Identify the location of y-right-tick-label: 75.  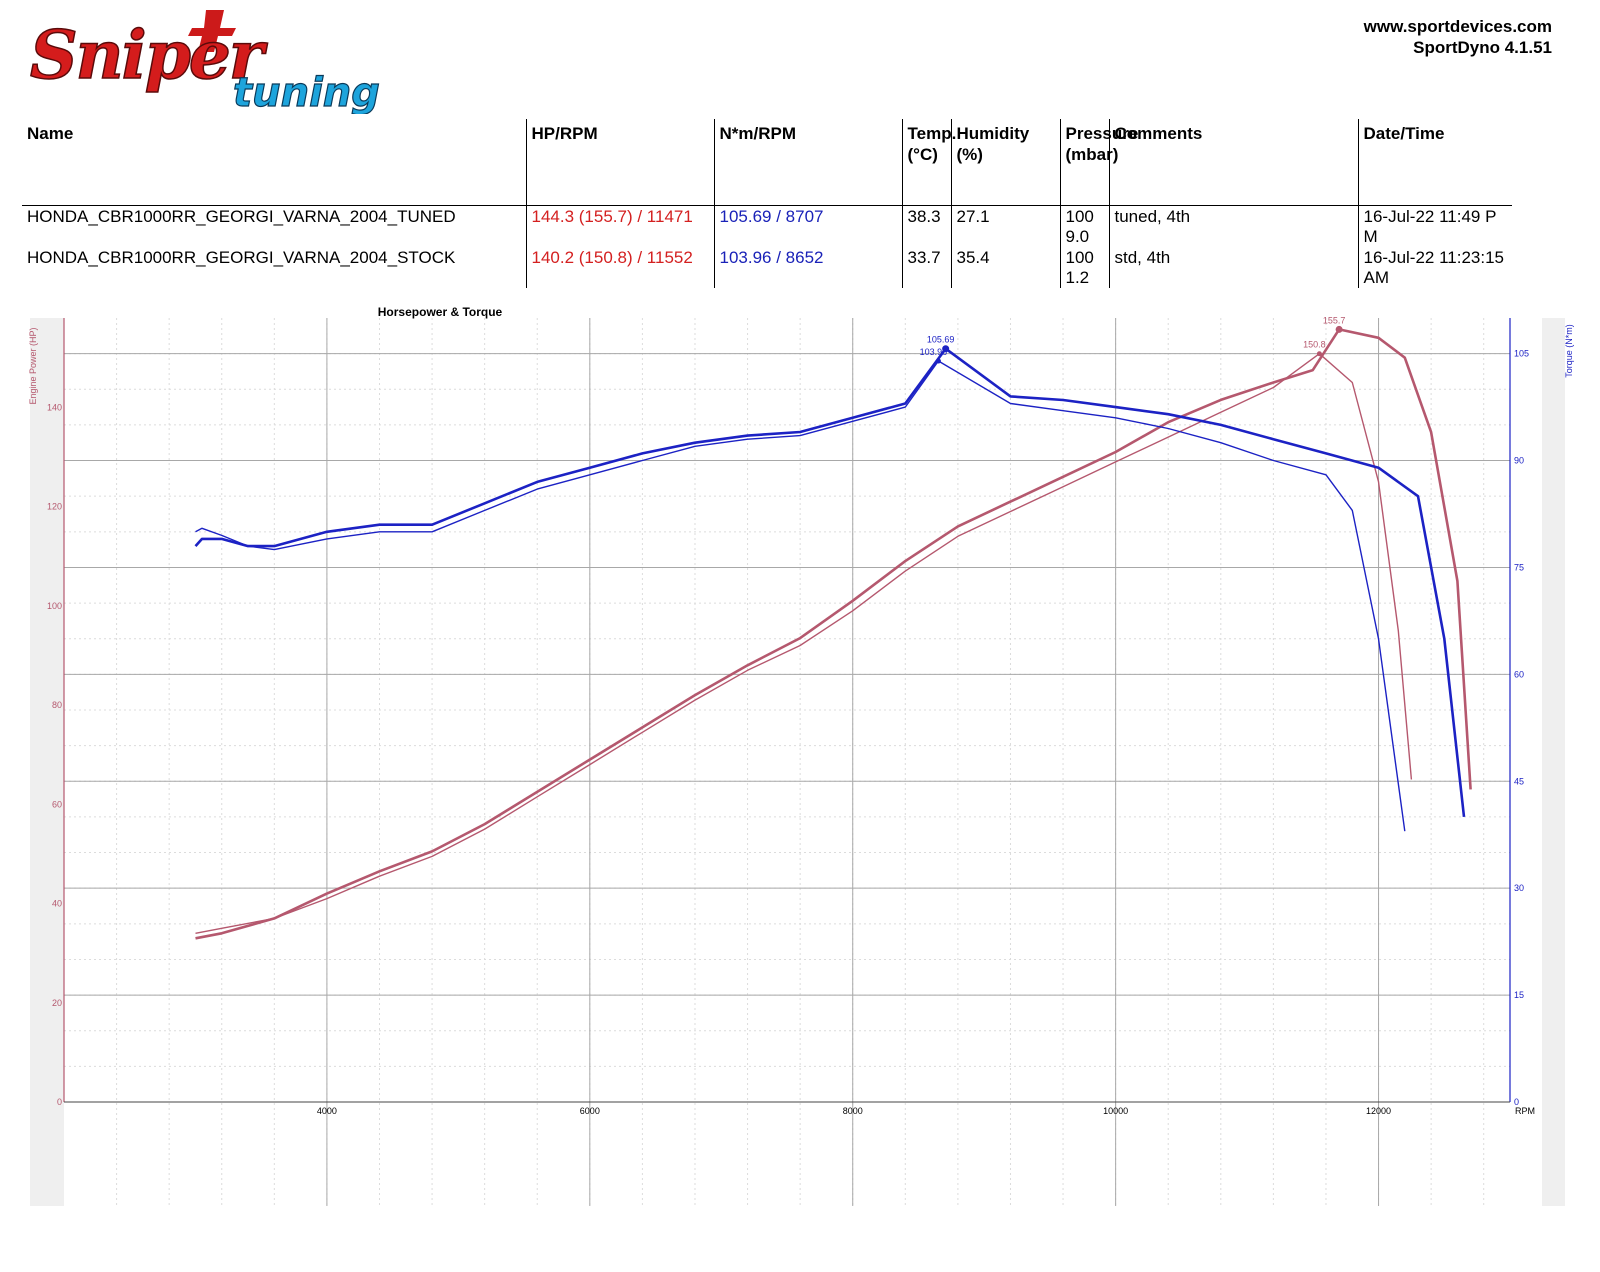
(1519, 567).